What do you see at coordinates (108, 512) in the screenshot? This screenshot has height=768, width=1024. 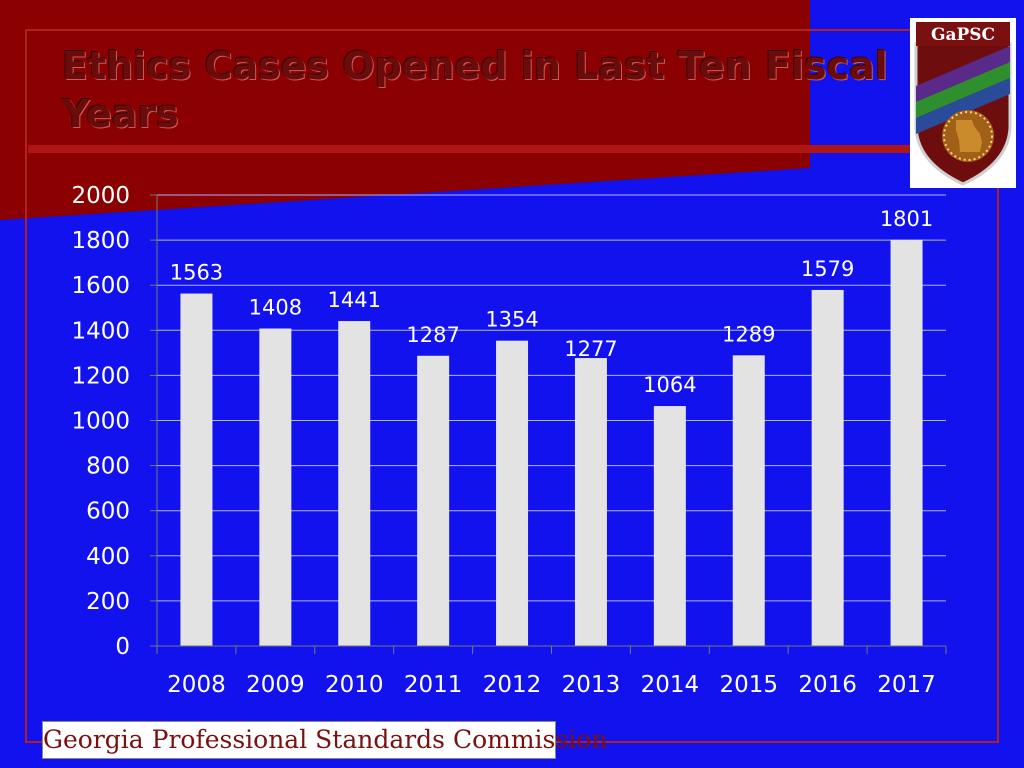 I see `y-tick-label: 600` at bounding box center [108, 512].